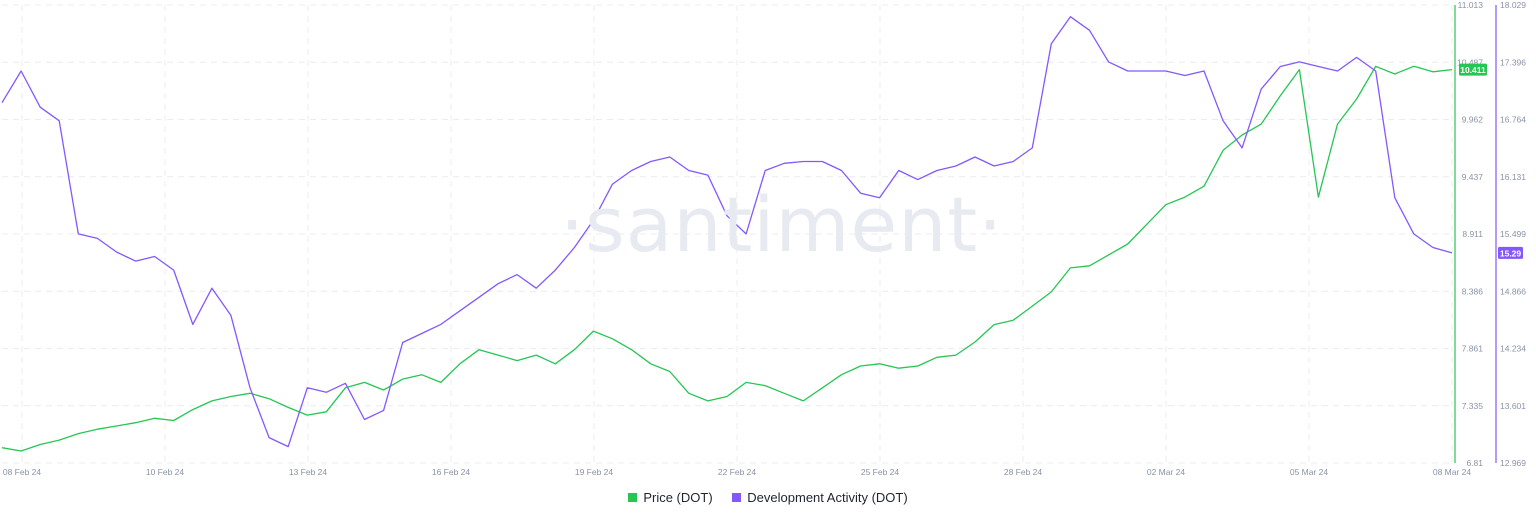 The image size is (1536, 520). Describe the element at coordinates (1474, 463) in the screenshot. I see `y-tick-label-price: 6.81` at that location.